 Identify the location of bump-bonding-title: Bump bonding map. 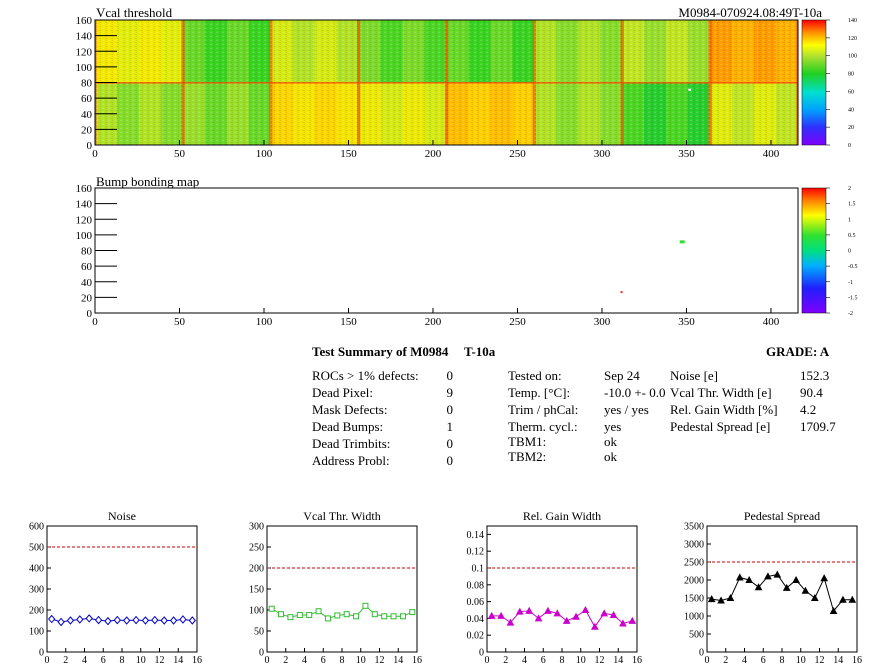
(147, 181).